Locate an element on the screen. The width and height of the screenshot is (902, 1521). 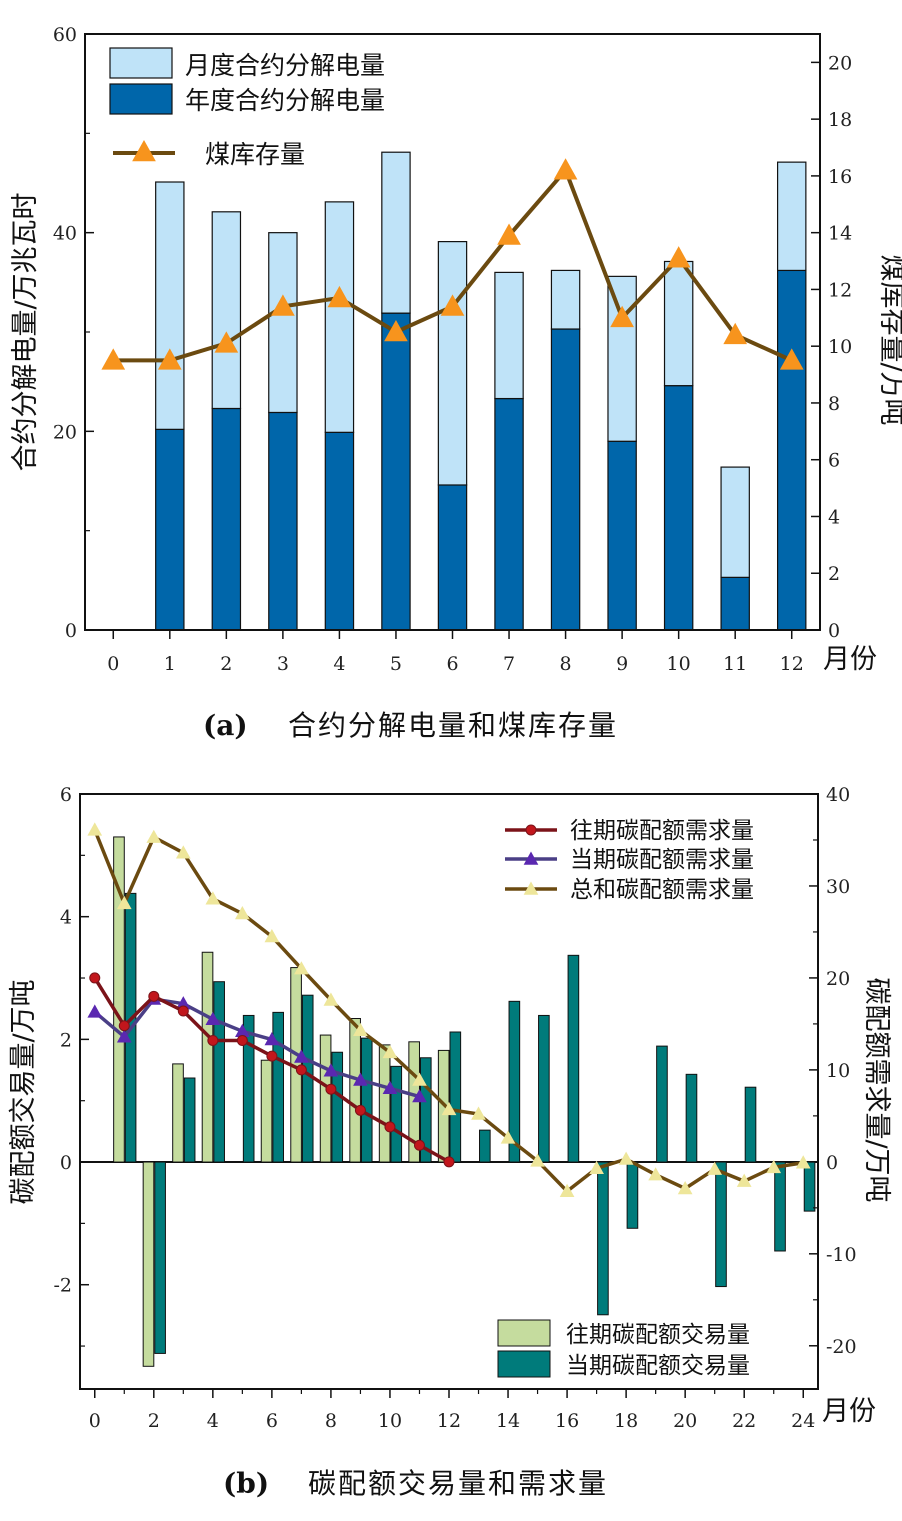
y-left-label-b: 碳配额交易量/万吨 is located at coordinates (23, 1091).